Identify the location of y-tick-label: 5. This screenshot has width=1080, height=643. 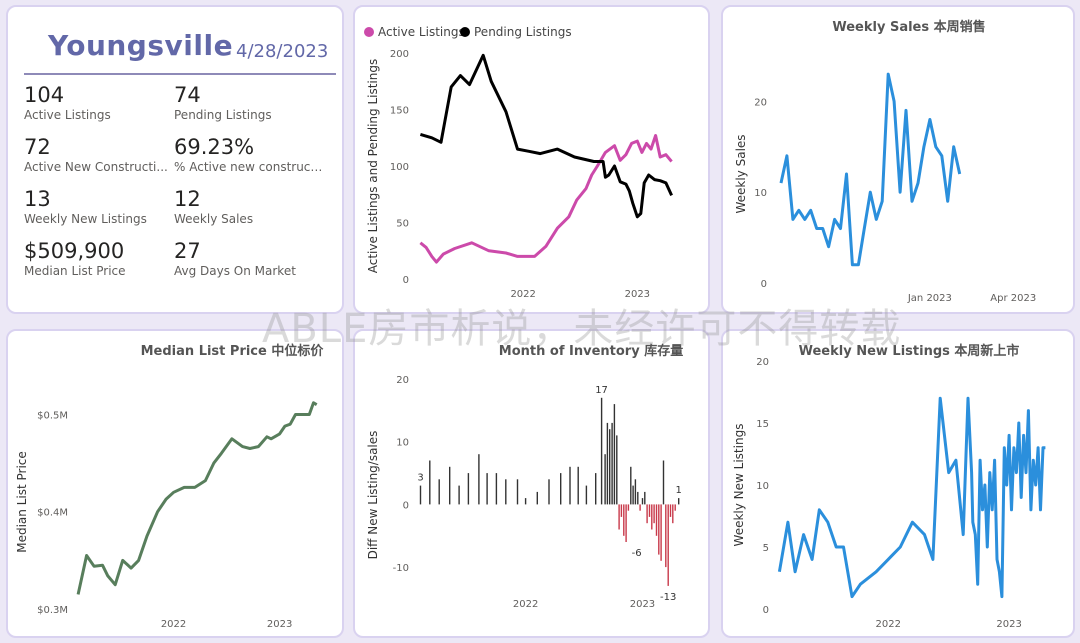
(766, 548).